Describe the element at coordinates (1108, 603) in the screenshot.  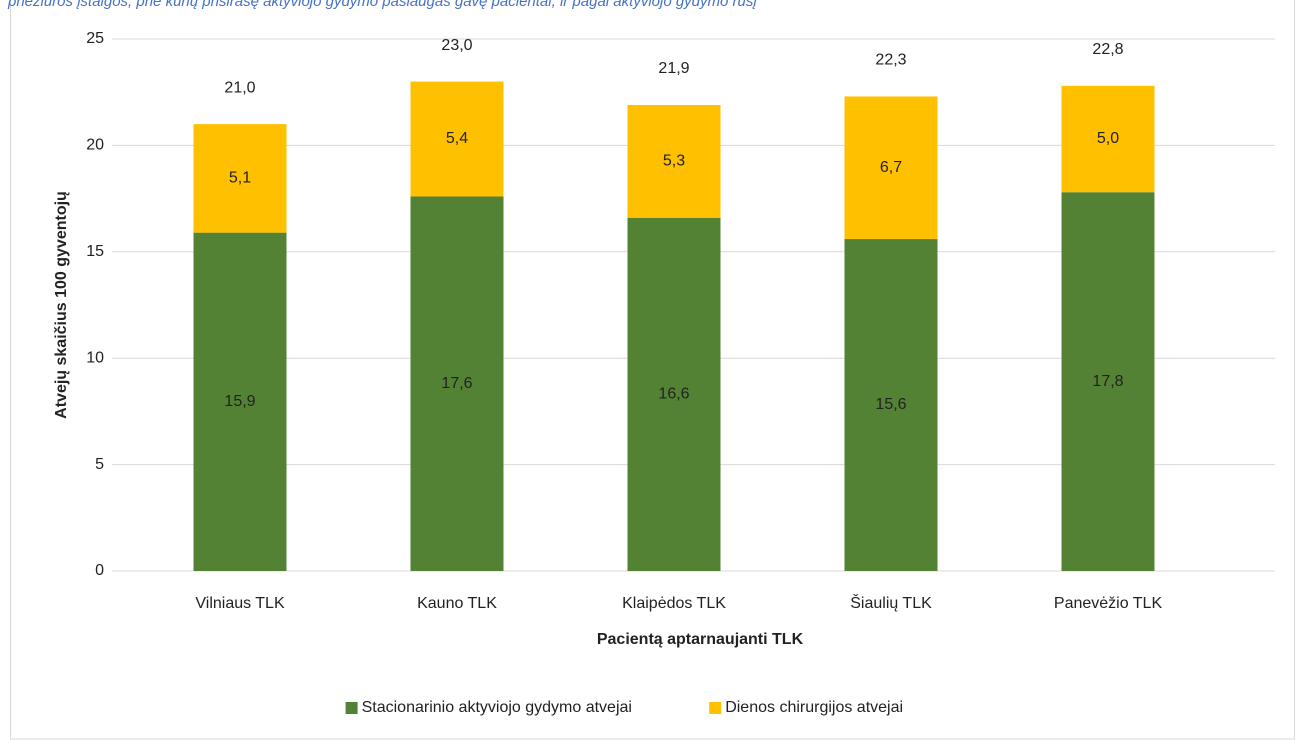
I see `x-tick-label: Panevėžio TLK` at that location.